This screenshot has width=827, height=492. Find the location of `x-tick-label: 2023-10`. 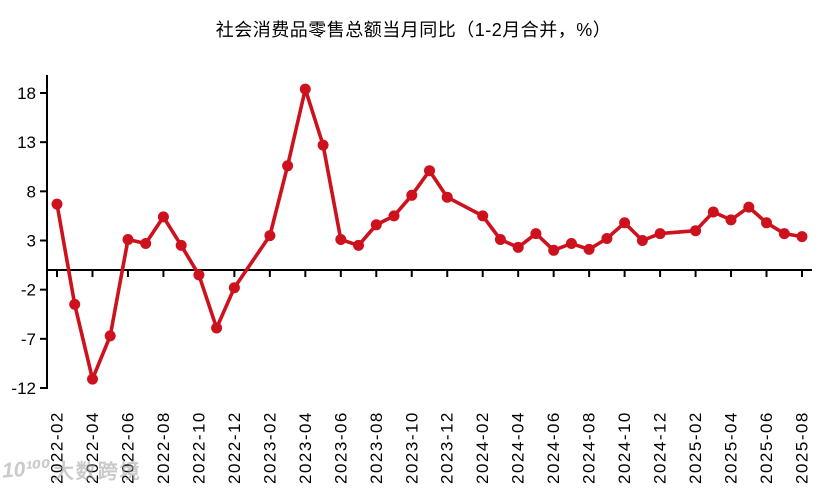

x-tick-label: 2023-10 is located at coordinates (411, 447).